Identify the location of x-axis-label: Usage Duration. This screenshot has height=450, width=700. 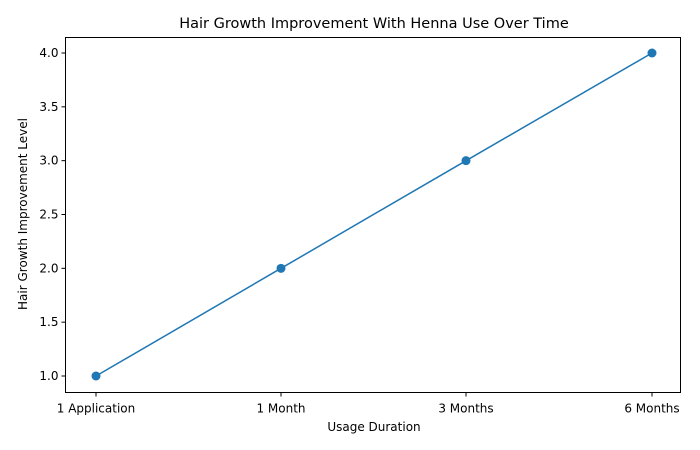
(373, 427).